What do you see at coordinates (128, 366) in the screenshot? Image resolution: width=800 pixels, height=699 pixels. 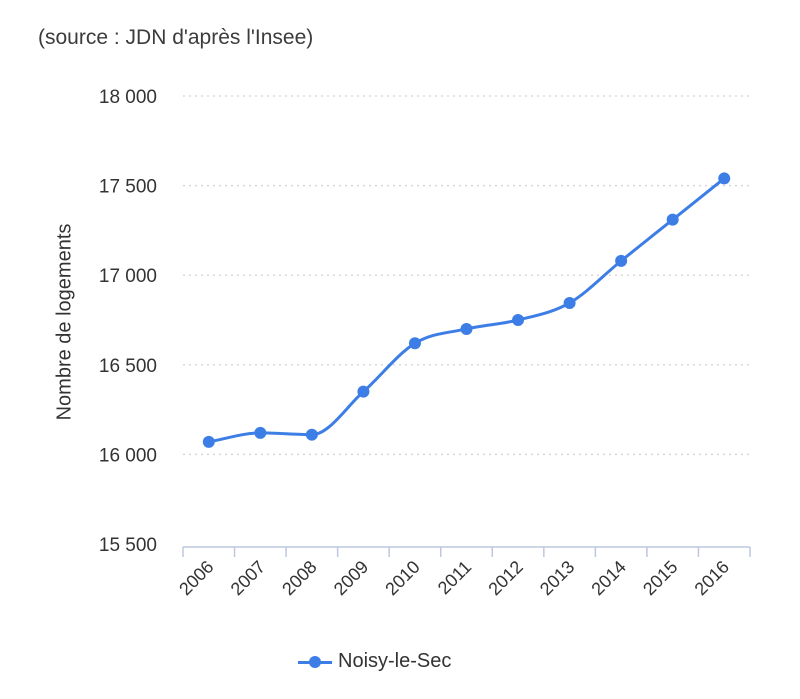 I see `y-tick-label: 16 500` at bounding box center [128, 366].